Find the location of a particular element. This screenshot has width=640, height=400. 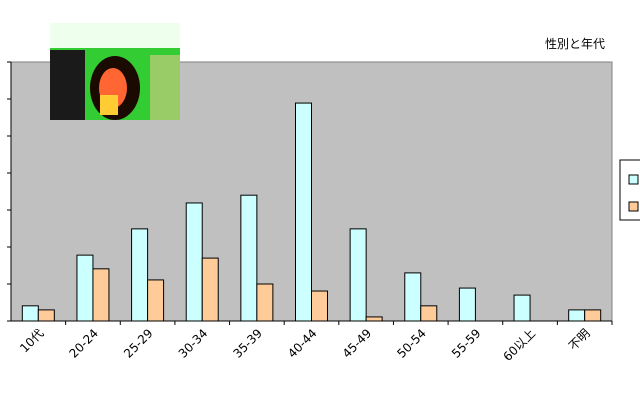

x-tick-label: 40-44 is located at coordinates (302, 343).